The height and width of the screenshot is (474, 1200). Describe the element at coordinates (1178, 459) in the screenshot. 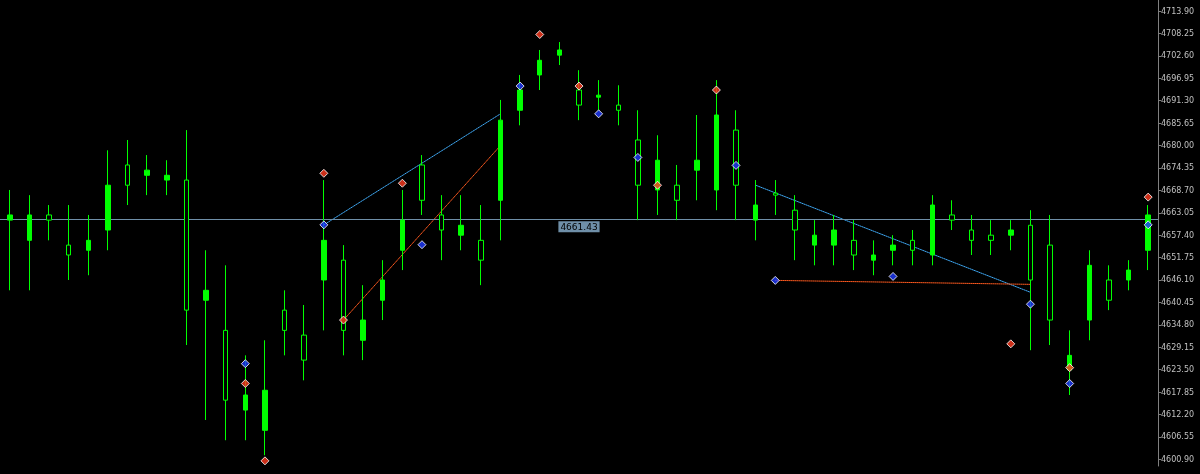

I see `y-tick-label: 4600.90` at that location.